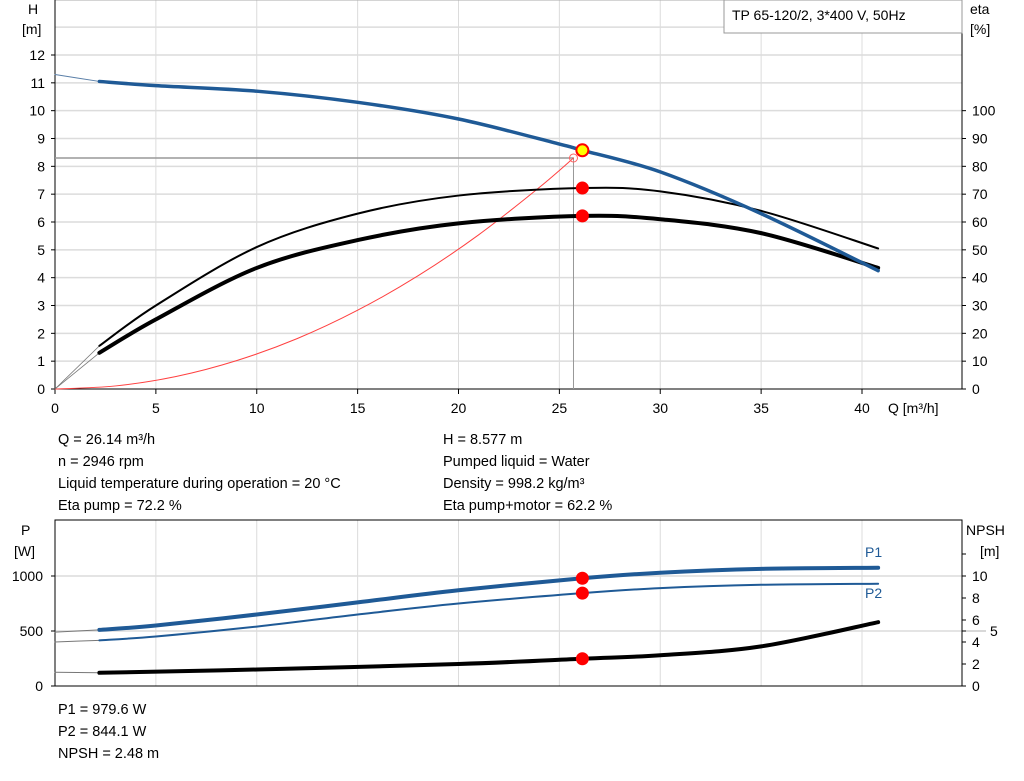  I want to click on p-tick-label: 1000, so click(27, 576).